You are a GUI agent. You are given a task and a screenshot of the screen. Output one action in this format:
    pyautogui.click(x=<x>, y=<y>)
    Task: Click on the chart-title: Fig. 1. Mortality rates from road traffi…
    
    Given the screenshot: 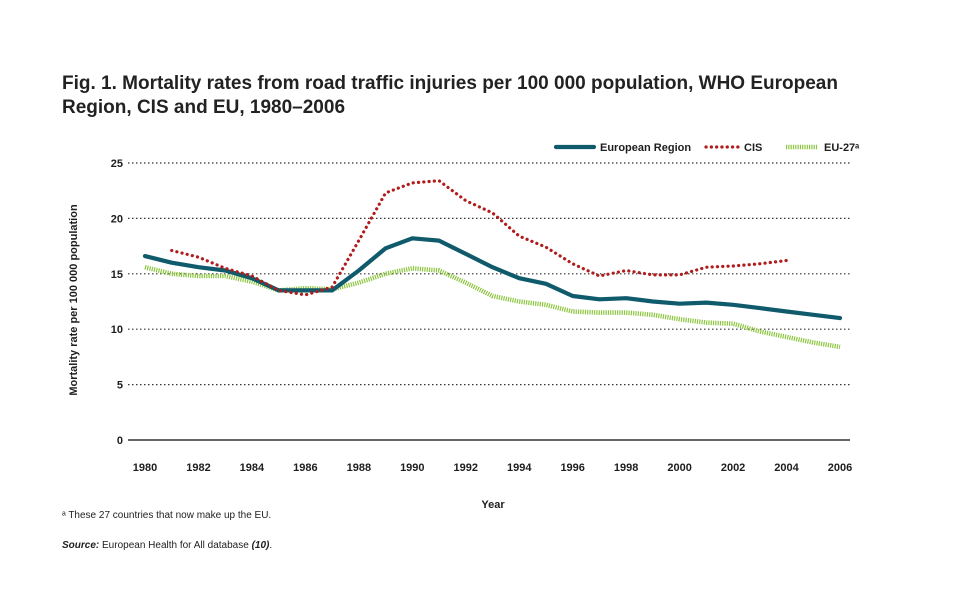 What is the action you would take?
    pyautogui.click(x=450, y=95)
    